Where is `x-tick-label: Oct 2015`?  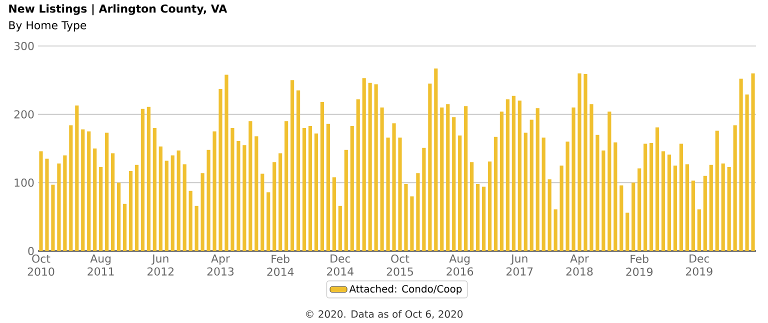
x-tick-label: Oct 2015 is located at coordinates (399, 265).